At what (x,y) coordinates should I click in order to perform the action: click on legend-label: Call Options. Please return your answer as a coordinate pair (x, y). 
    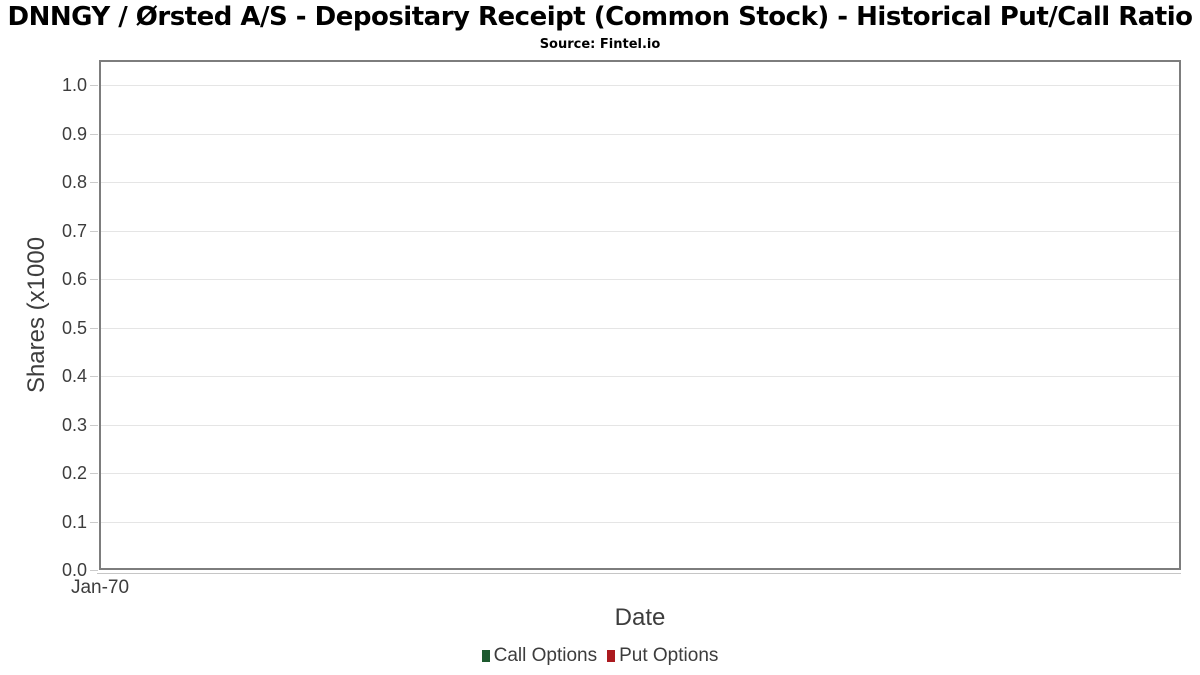
    Looking at the image, I should click on (545, 655).